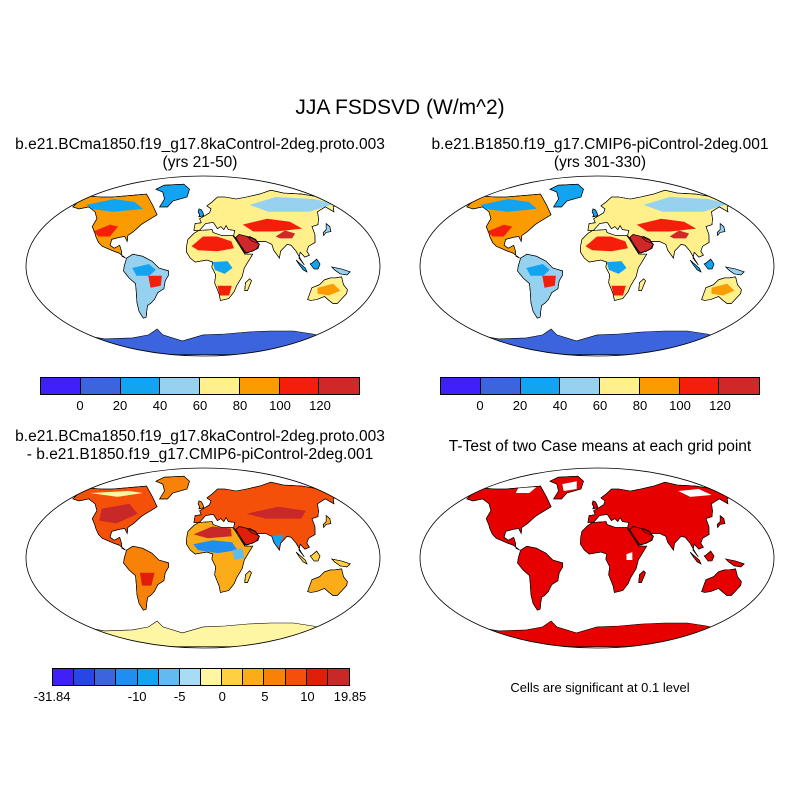 This screenshot has width=800, height=800. Describe the element at coordinates (179, 696) in the screenshot. I see `colorbar-difference-tick-label: -5` at that location.